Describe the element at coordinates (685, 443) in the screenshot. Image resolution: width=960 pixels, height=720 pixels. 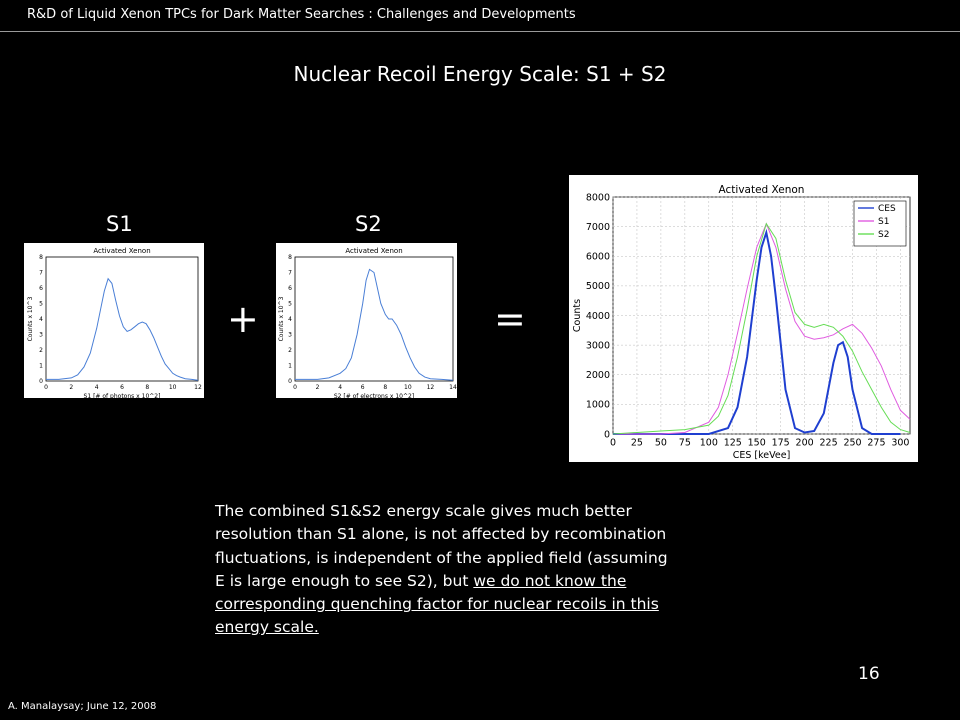
I see `x-tick-label: 75` at that location.